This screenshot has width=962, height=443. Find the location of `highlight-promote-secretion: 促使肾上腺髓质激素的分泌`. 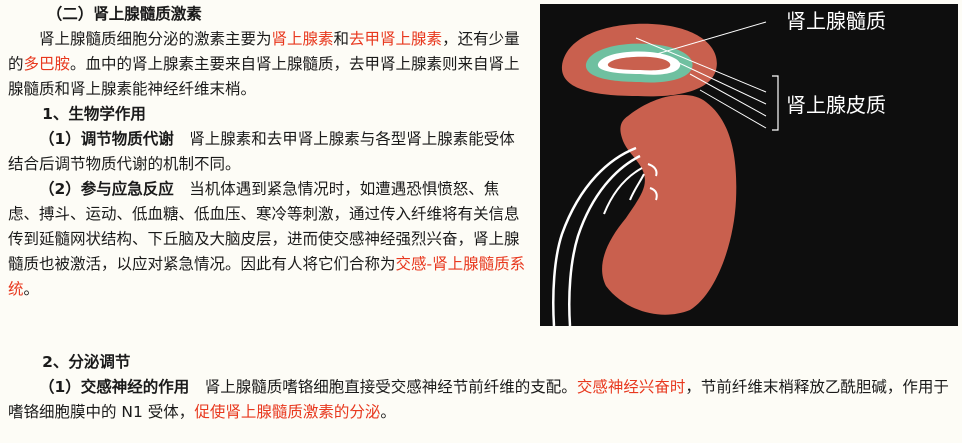

highlight-promote-secretion: 促使肾上腺髓质激素的分泌 is located at coordinates (287, 412).